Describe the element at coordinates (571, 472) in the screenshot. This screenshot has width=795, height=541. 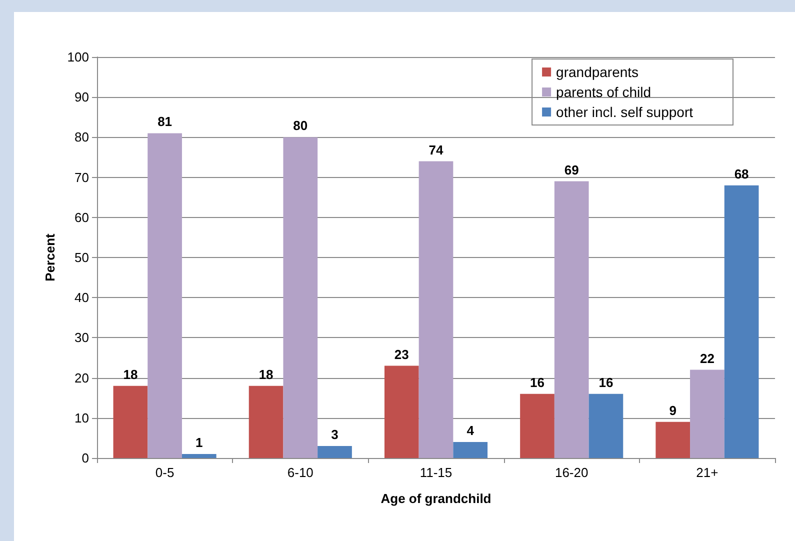
I see `x-tick-label: 16-20` at that location.